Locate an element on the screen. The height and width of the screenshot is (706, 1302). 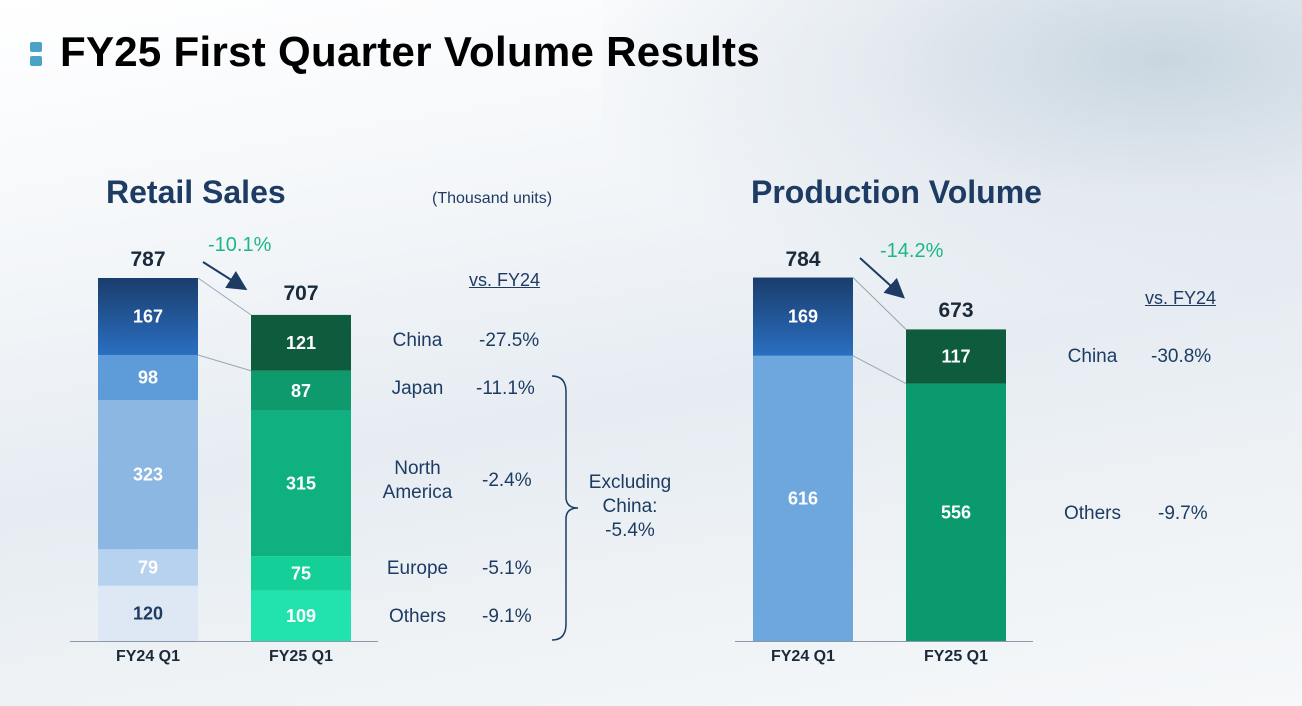
title-marker-icon is located at coordinates (36, 55).